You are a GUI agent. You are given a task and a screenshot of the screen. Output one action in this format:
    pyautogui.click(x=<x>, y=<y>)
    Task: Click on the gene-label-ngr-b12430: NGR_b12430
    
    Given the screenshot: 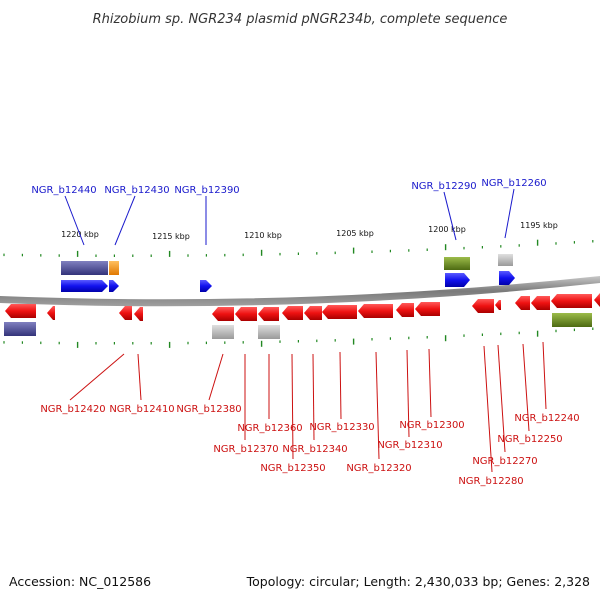 What is the action you would take?
    pyautogui.click(x=136, y=190)
    